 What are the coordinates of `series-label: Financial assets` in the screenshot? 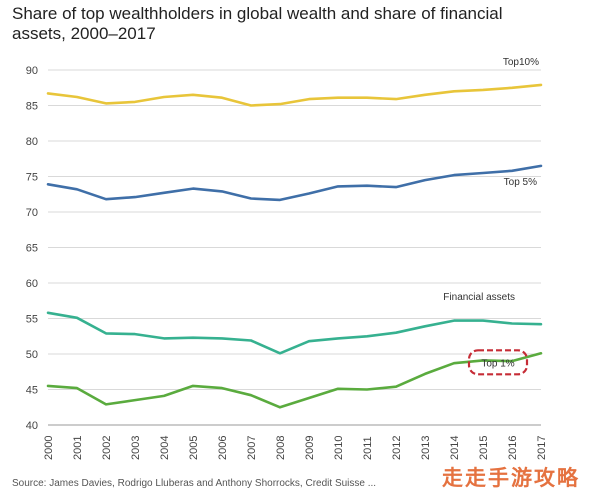 It's located at (479, 297).